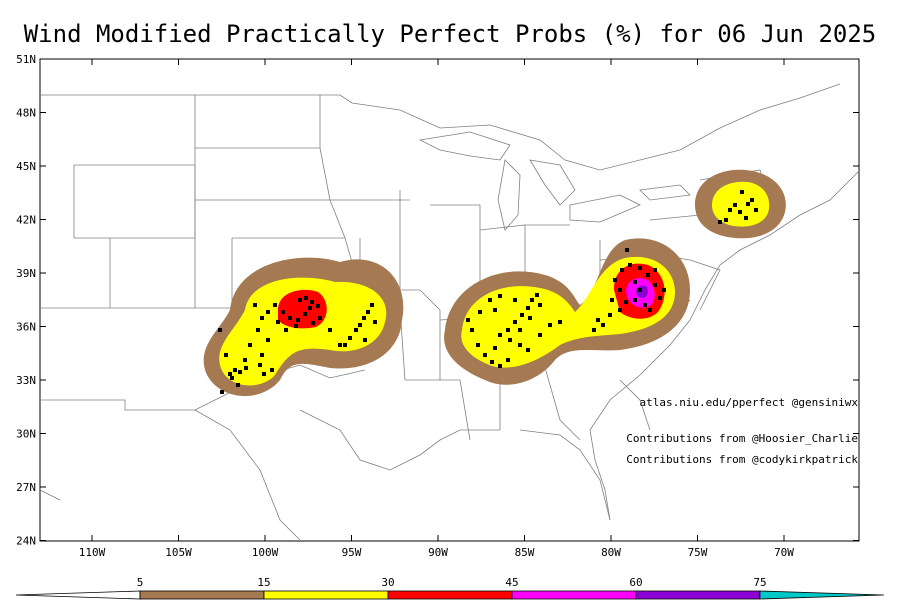 This screenshot has width=900, height=600. I want to click on colorbar-label: 75, so click(759, 582).